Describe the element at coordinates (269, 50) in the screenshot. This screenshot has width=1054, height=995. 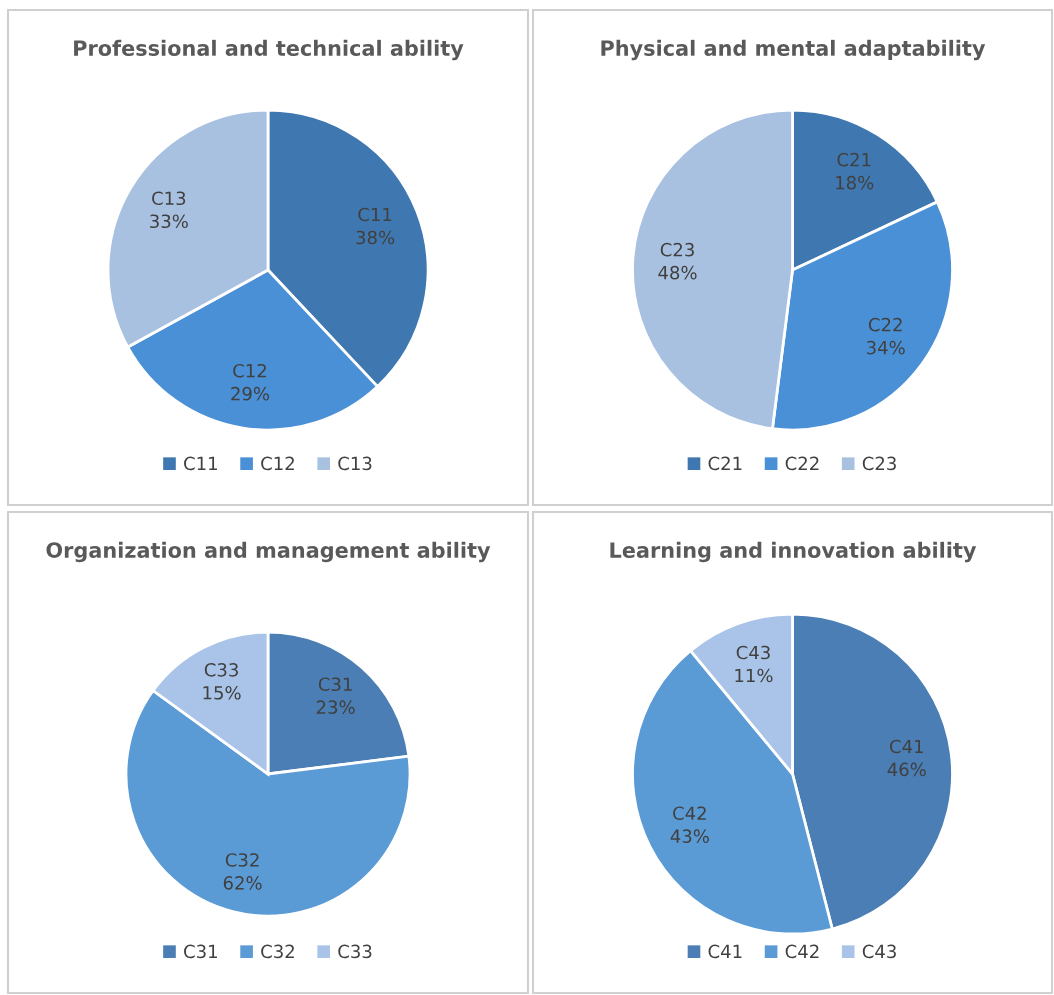
I see `chart-title: Professional and technical ability` at that location.